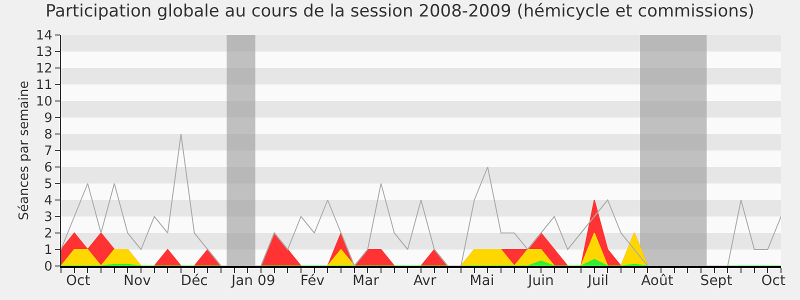 This screenshot has width=800, height=300. I want to click on y-tick-label: 3, so click(48, 218).